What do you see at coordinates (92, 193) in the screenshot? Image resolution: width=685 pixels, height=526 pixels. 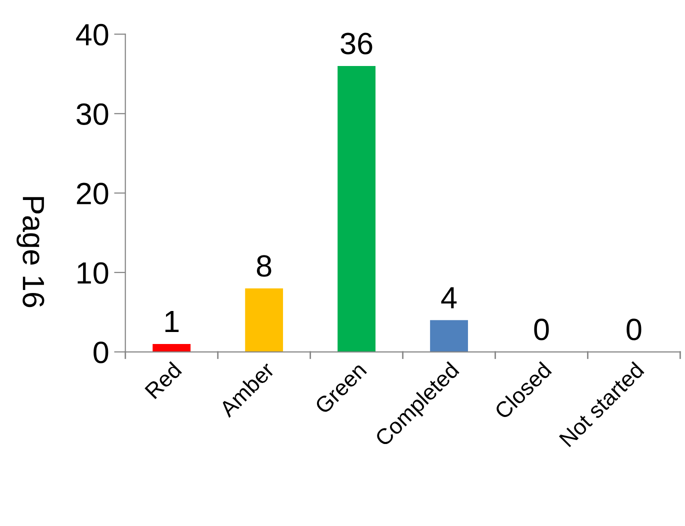 I see `y-tick-label: 20` at bounding box center [92, 193].